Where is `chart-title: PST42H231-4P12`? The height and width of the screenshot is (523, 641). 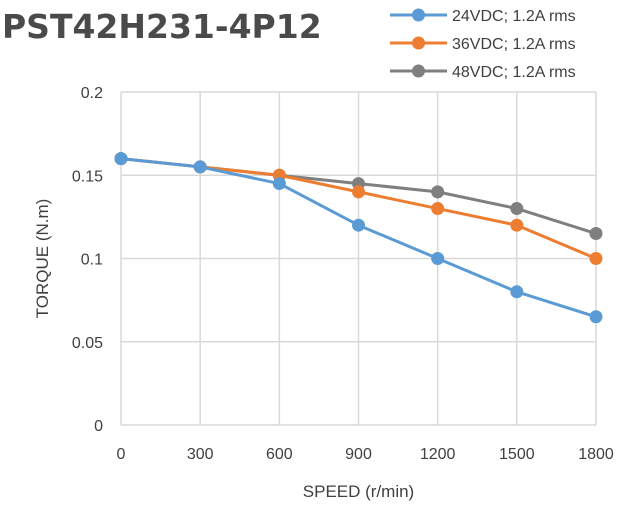 chart-title: PST42H231-4P12 is located at coordinates (162, 26).